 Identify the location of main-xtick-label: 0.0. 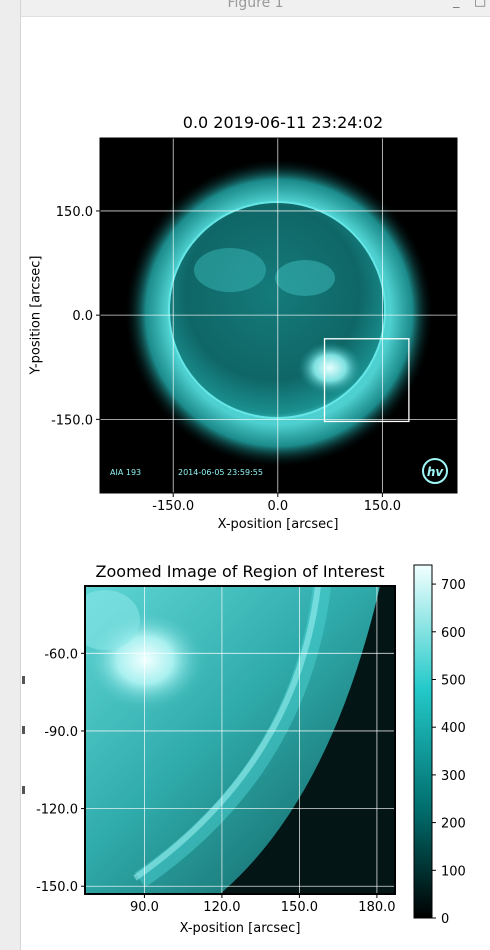
(277, 506).